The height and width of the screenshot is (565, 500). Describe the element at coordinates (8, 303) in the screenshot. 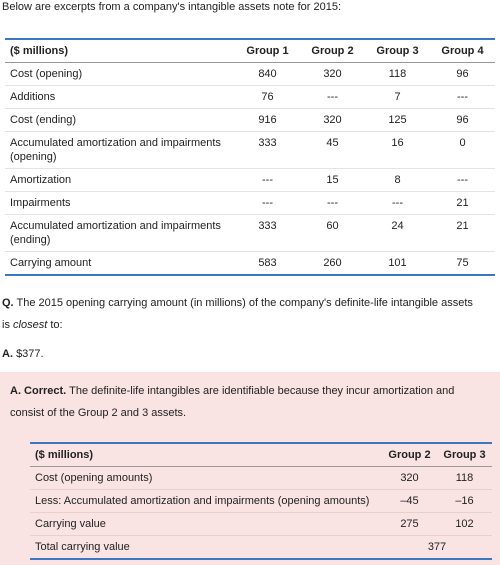

I see `question-label: Q.` at that location.